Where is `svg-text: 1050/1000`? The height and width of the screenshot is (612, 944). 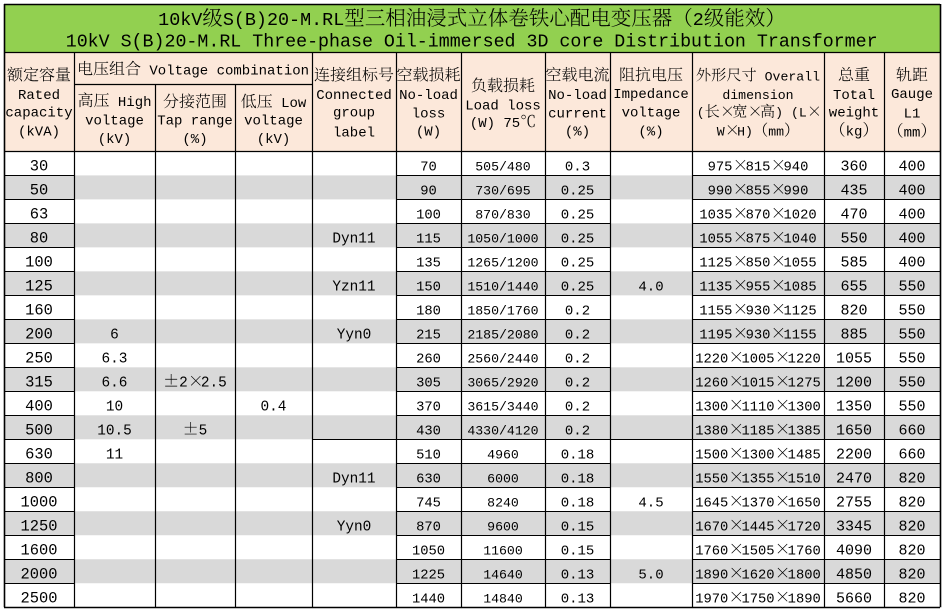
svg-text: 1050/1000 is located at coordinates (502, 239).